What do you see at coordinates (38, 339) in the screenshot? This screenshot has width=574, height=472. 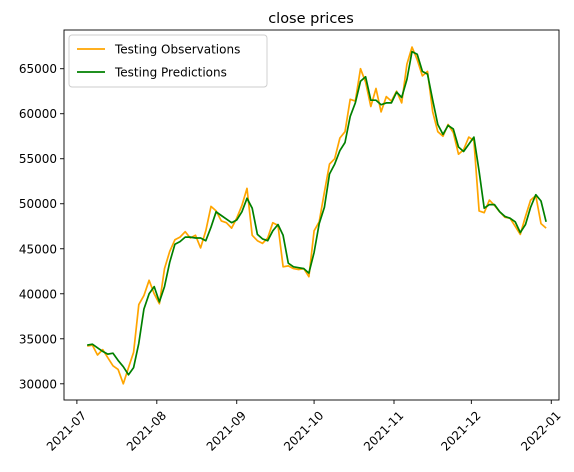 I see `y-tick-label: 35000` at bounding box center [38, 339].